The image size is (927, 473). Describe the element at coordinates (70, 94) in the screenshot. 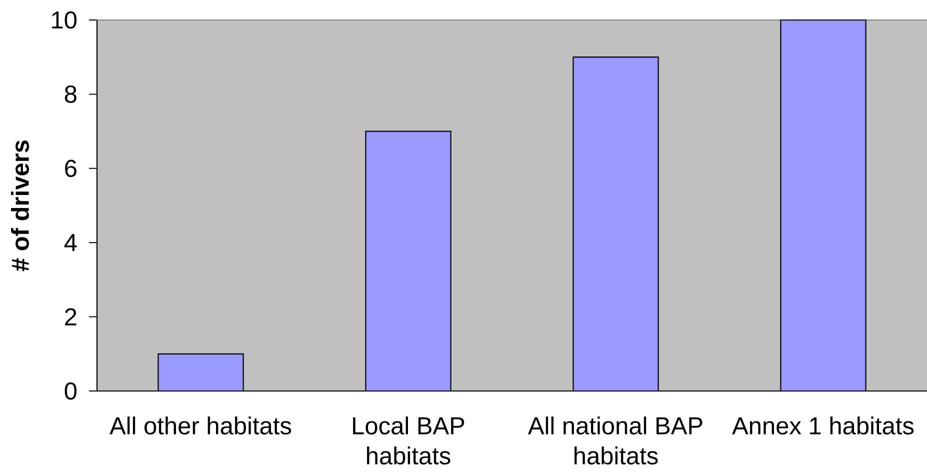

I see `y-tick-label: 8` at that location.